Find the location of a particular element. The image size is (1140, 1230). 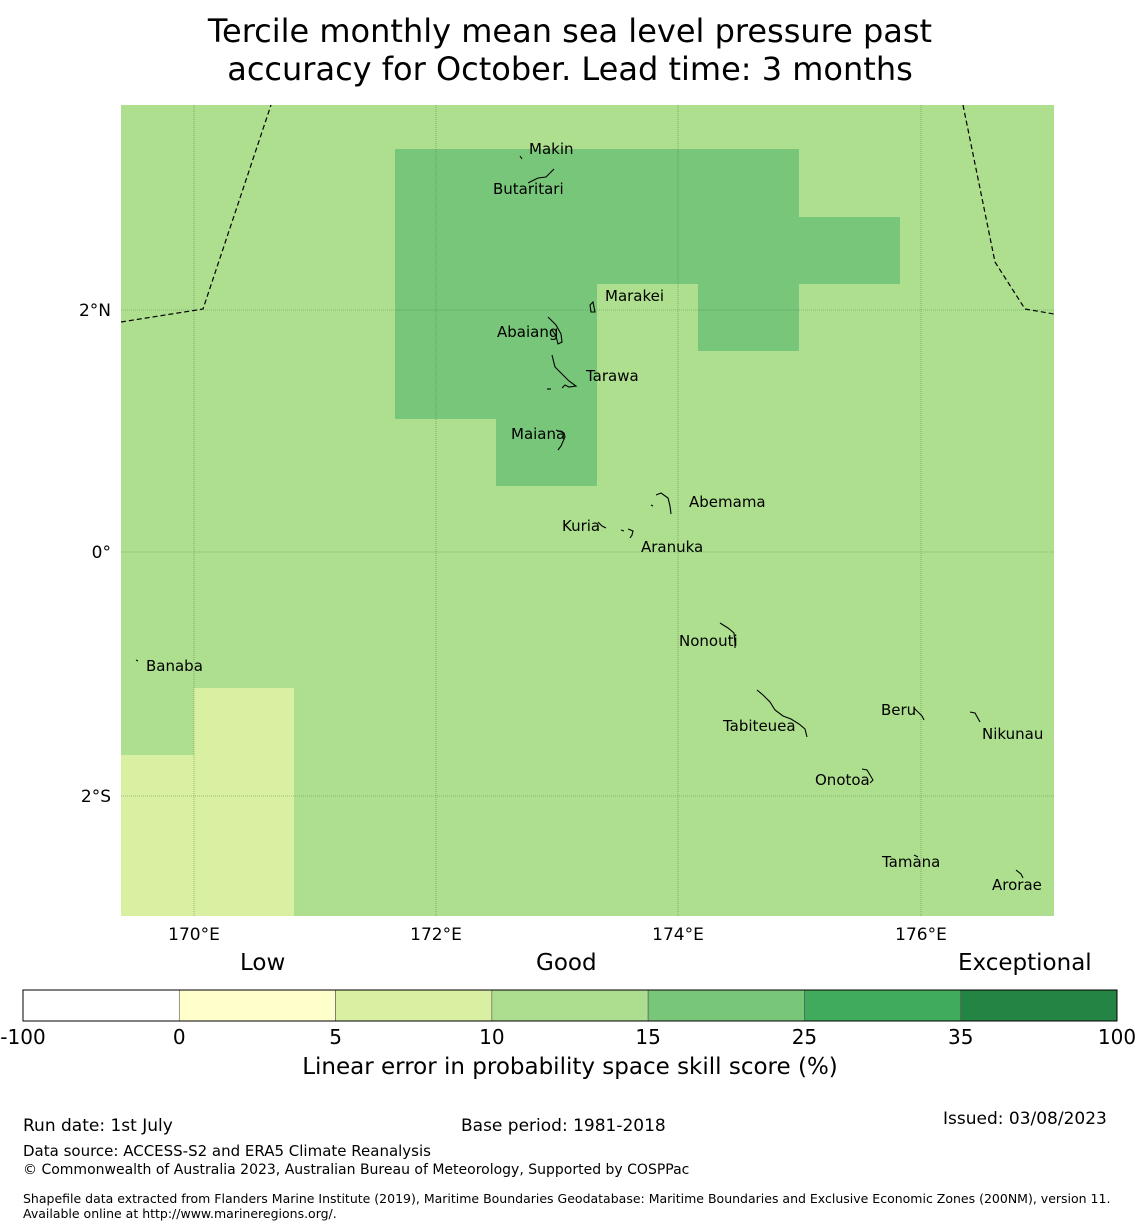

place-label: Marakei is located at coordinates (634, 296).